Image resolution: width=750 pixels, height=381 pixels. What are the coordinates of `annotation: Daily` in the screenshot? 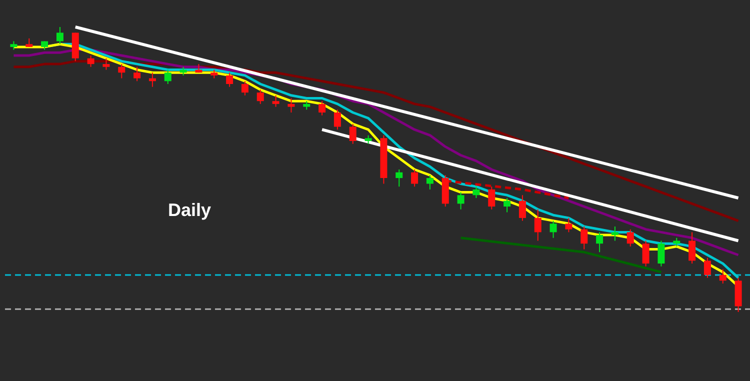 It's located at (190, 210).